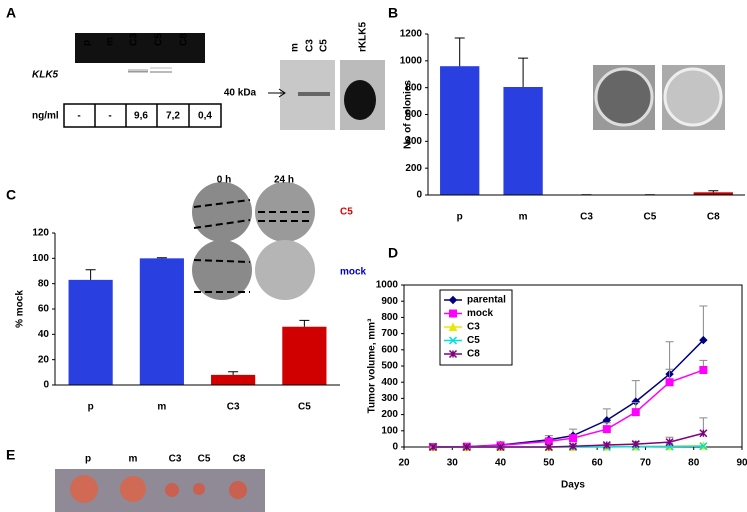 The width and height of the screenshot is (747, 512). I want to click on lane-label: rKLK5, so click(363, 37).